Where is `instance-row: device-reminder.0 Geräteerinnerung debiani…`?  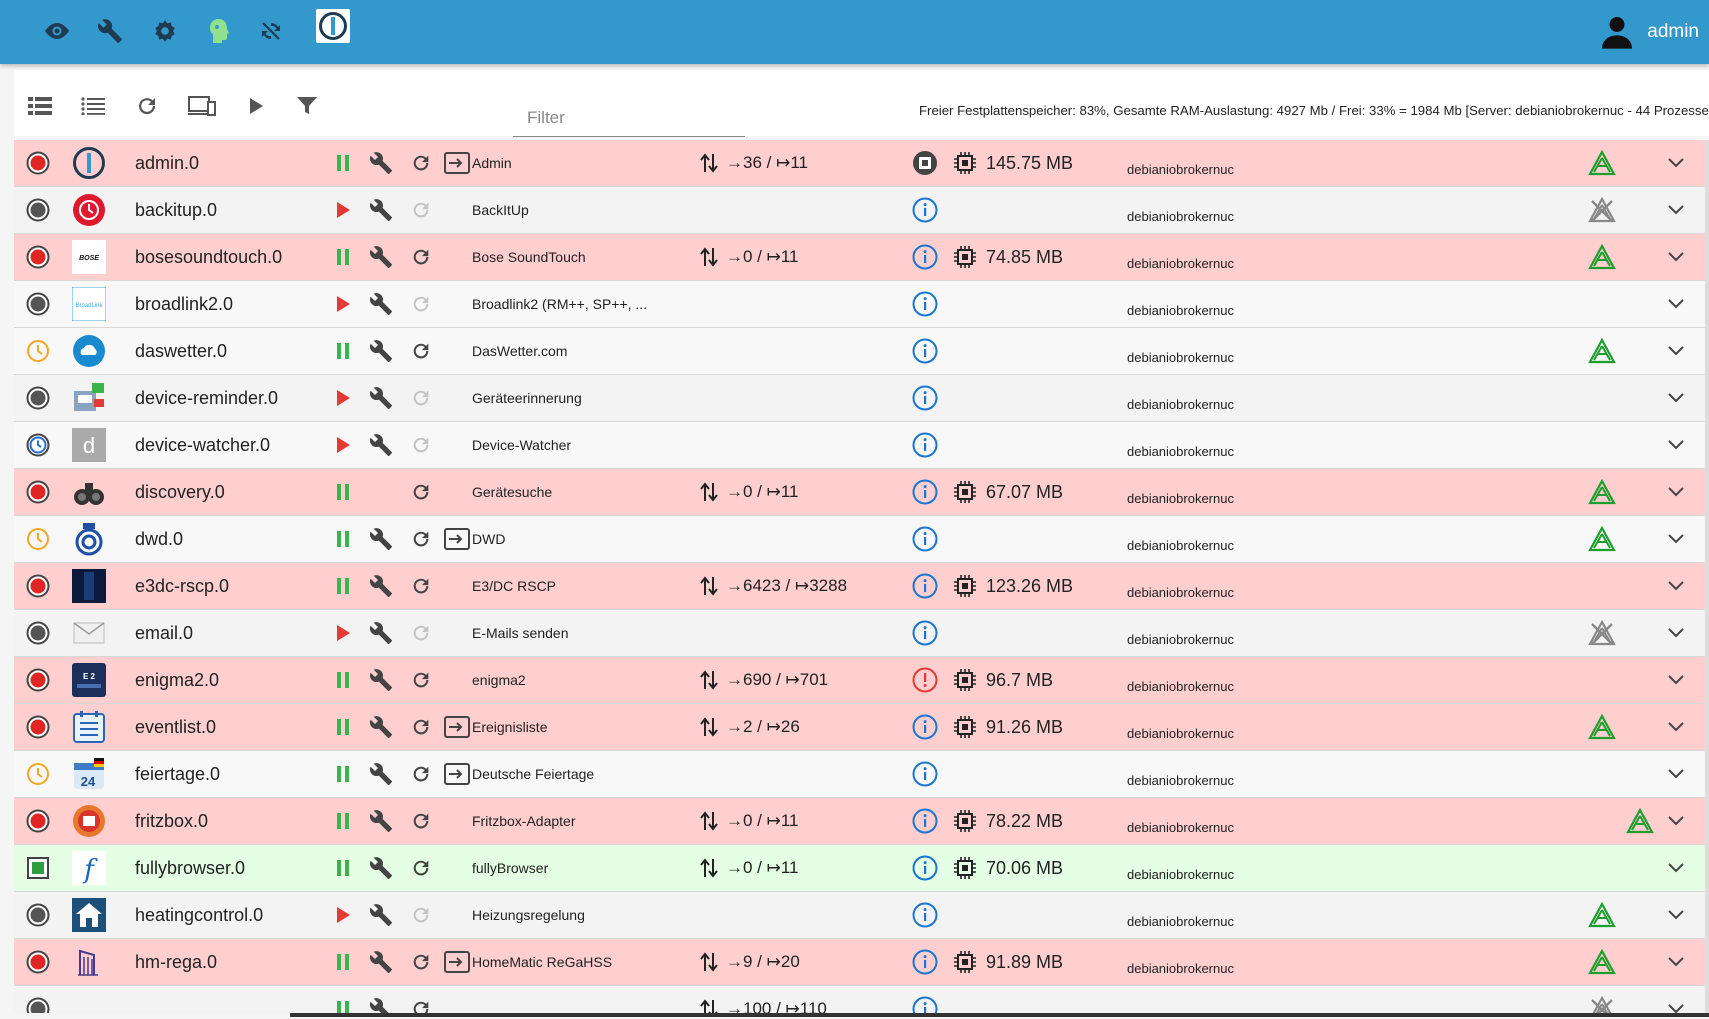 instance-row: device-reminder.0 Geräteerinnerung debiani… is located at coordinates (861, 398).